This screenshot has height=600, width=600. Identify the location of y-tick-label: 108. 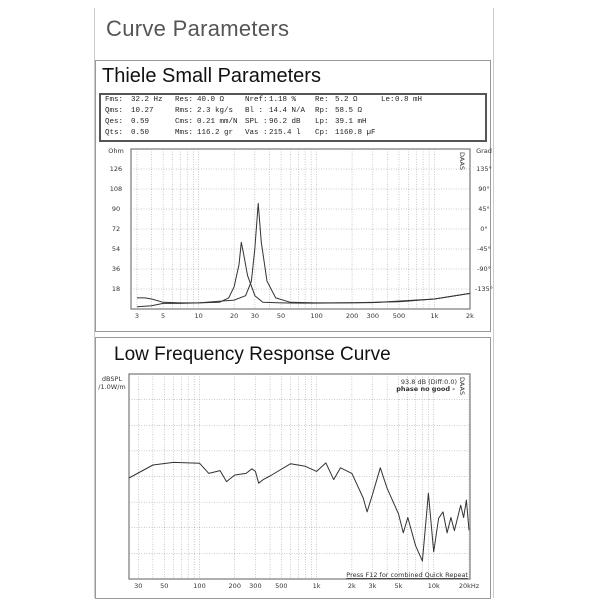
(116, 189).